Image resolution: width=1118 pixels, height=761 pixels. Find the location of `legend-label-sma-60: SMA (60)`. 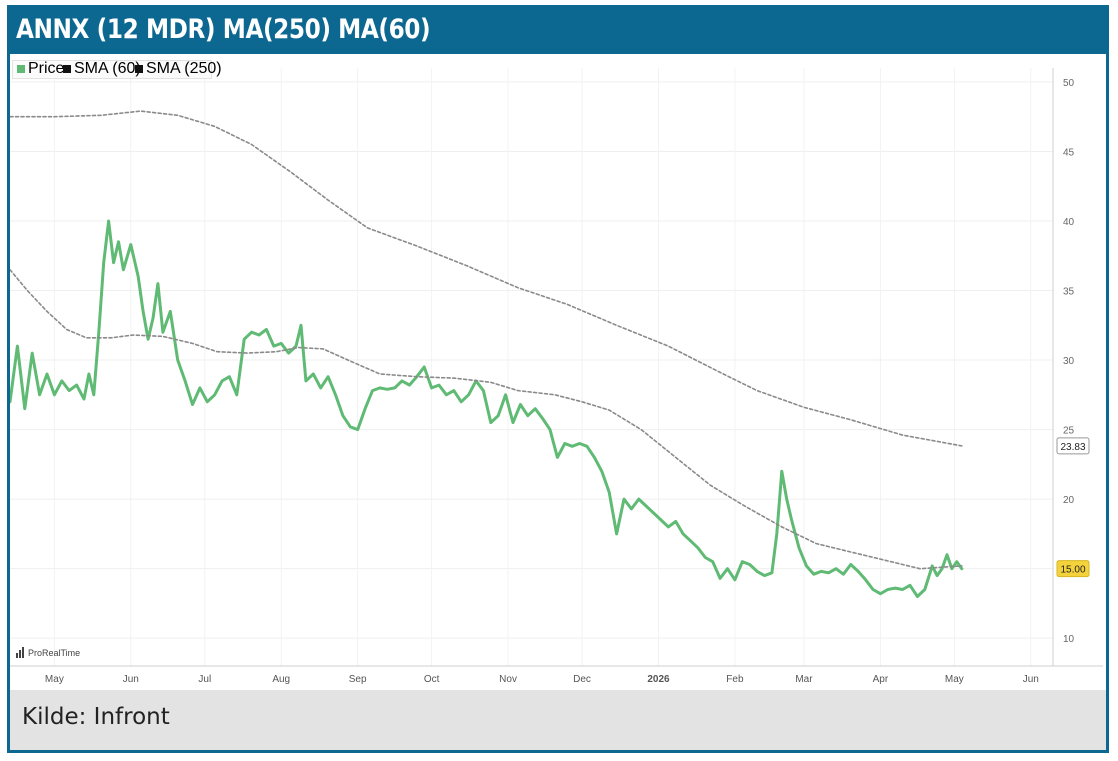

legend-label-sma-60: SMA (60) is located at coordinates (107, 68).